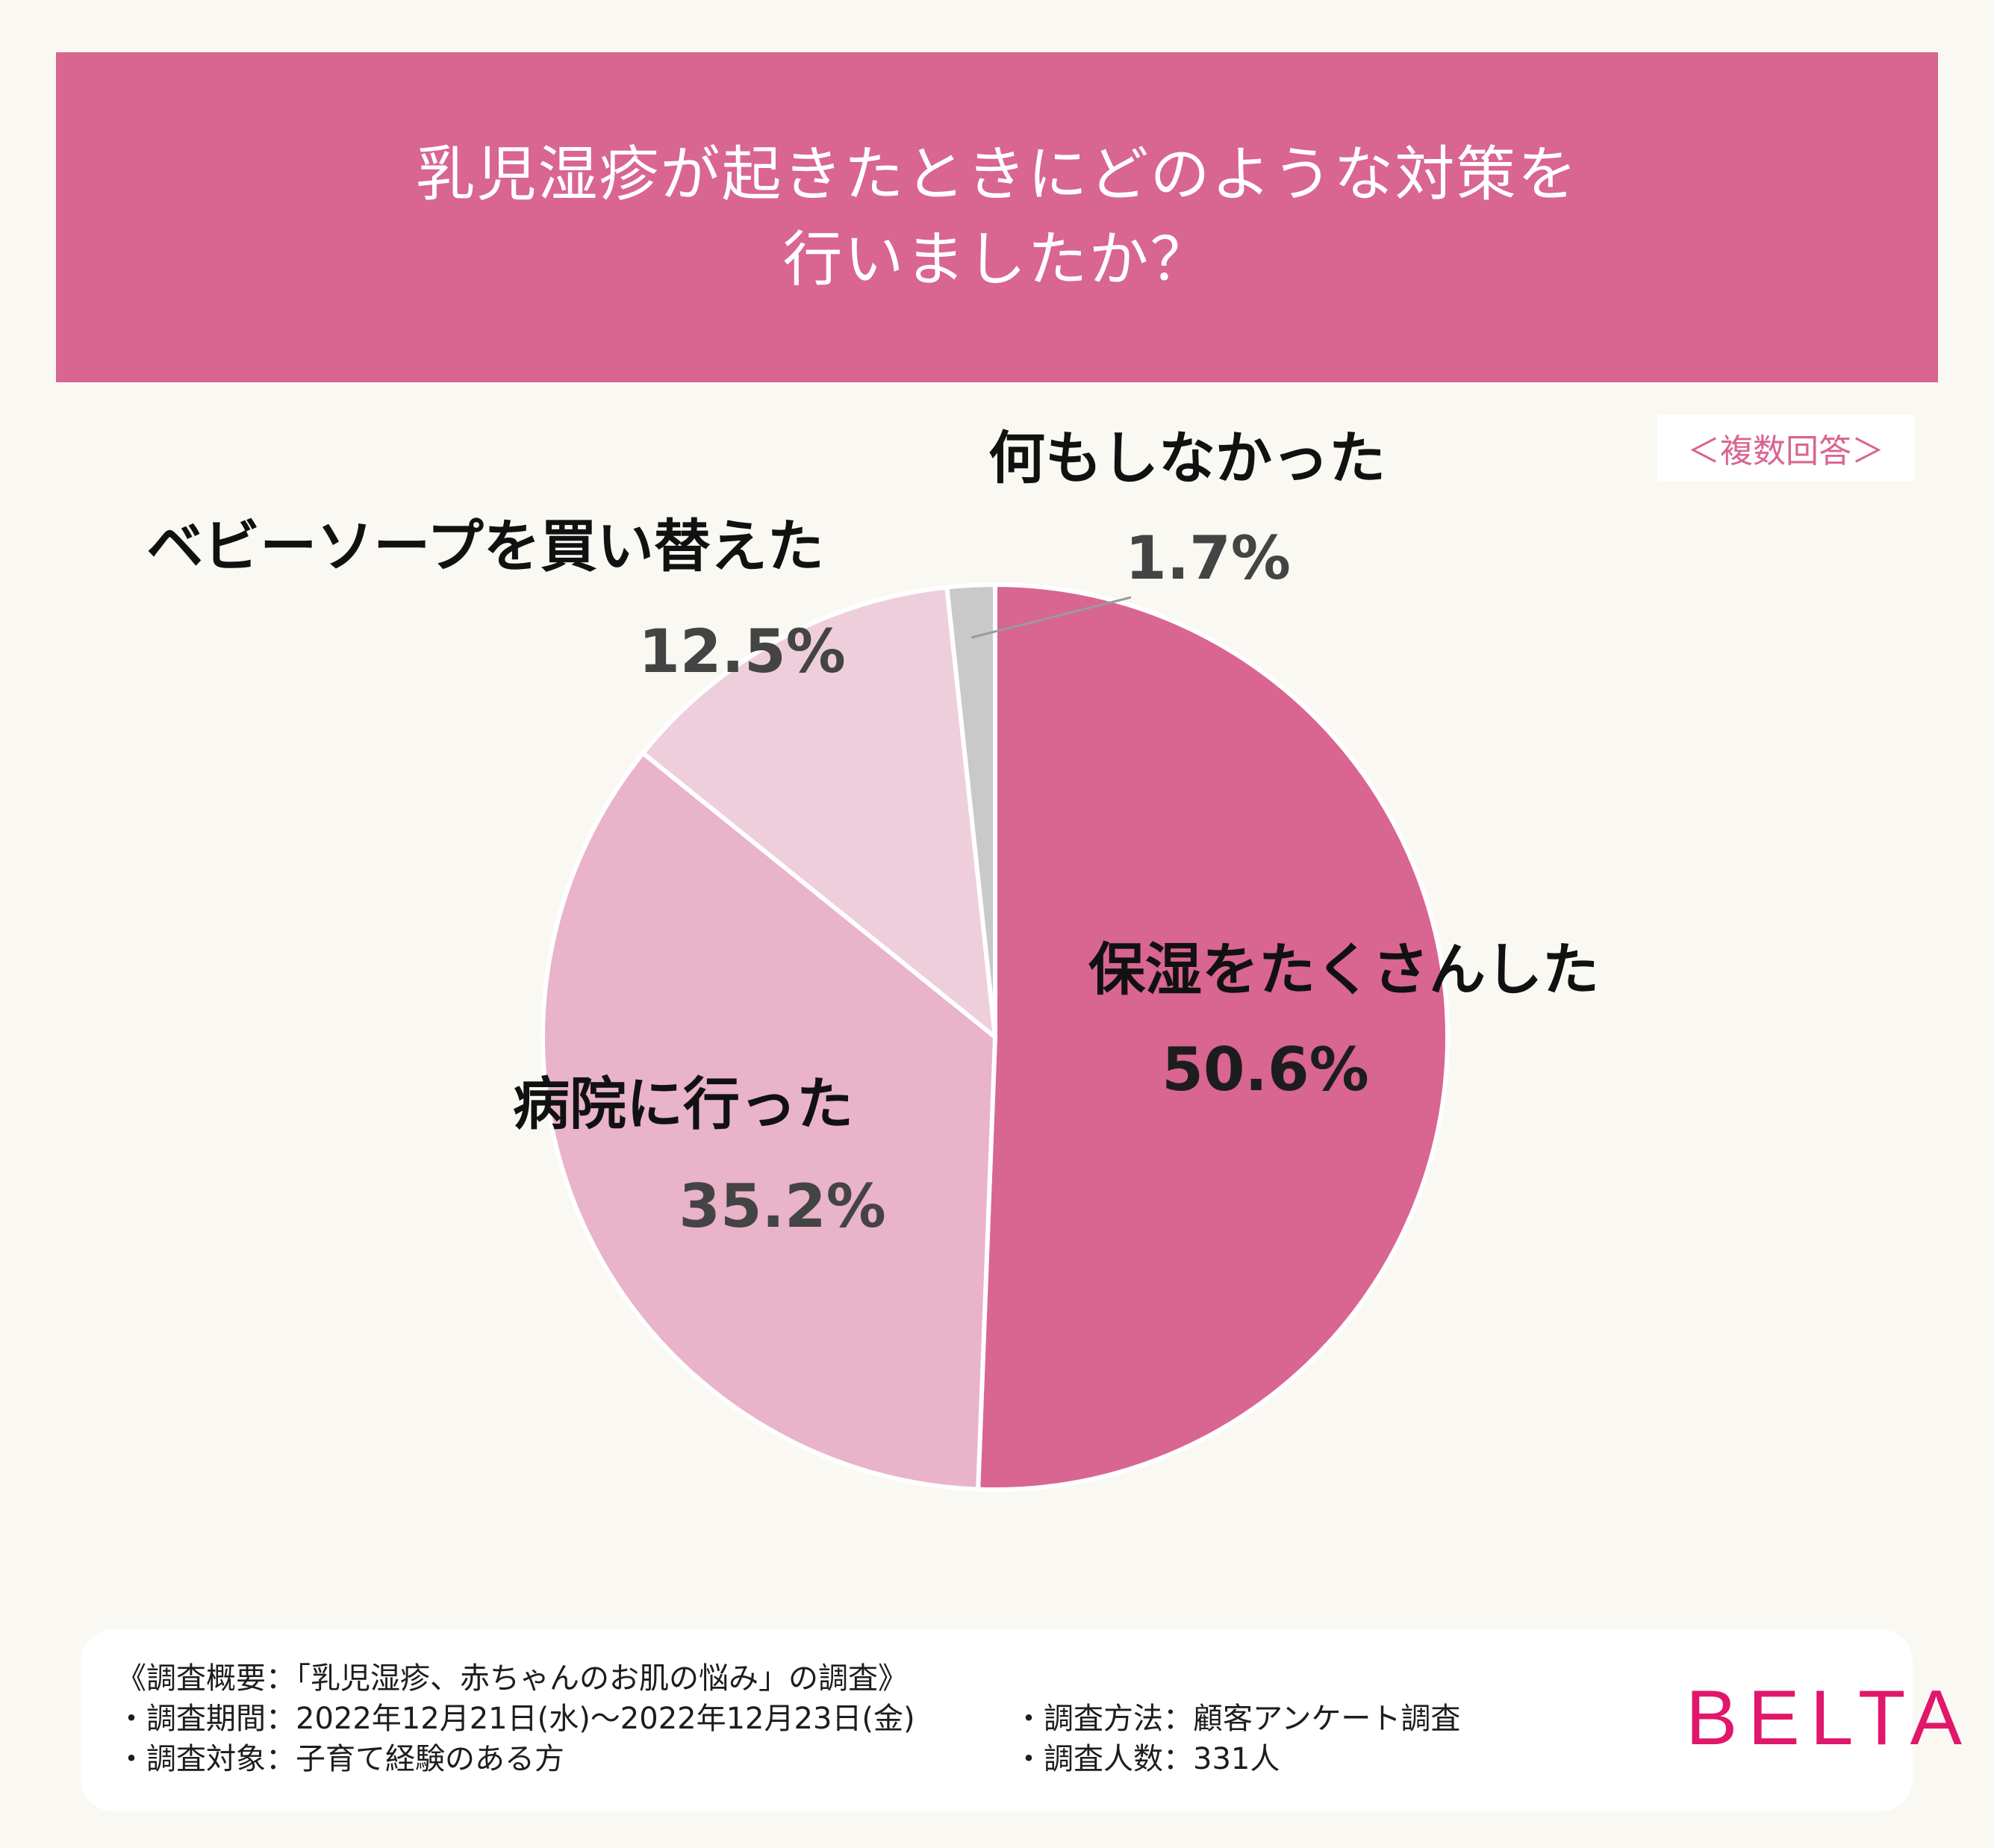  I want to click on multiple-answer-badge: ＜複数回答＞, so click(1786, 448).